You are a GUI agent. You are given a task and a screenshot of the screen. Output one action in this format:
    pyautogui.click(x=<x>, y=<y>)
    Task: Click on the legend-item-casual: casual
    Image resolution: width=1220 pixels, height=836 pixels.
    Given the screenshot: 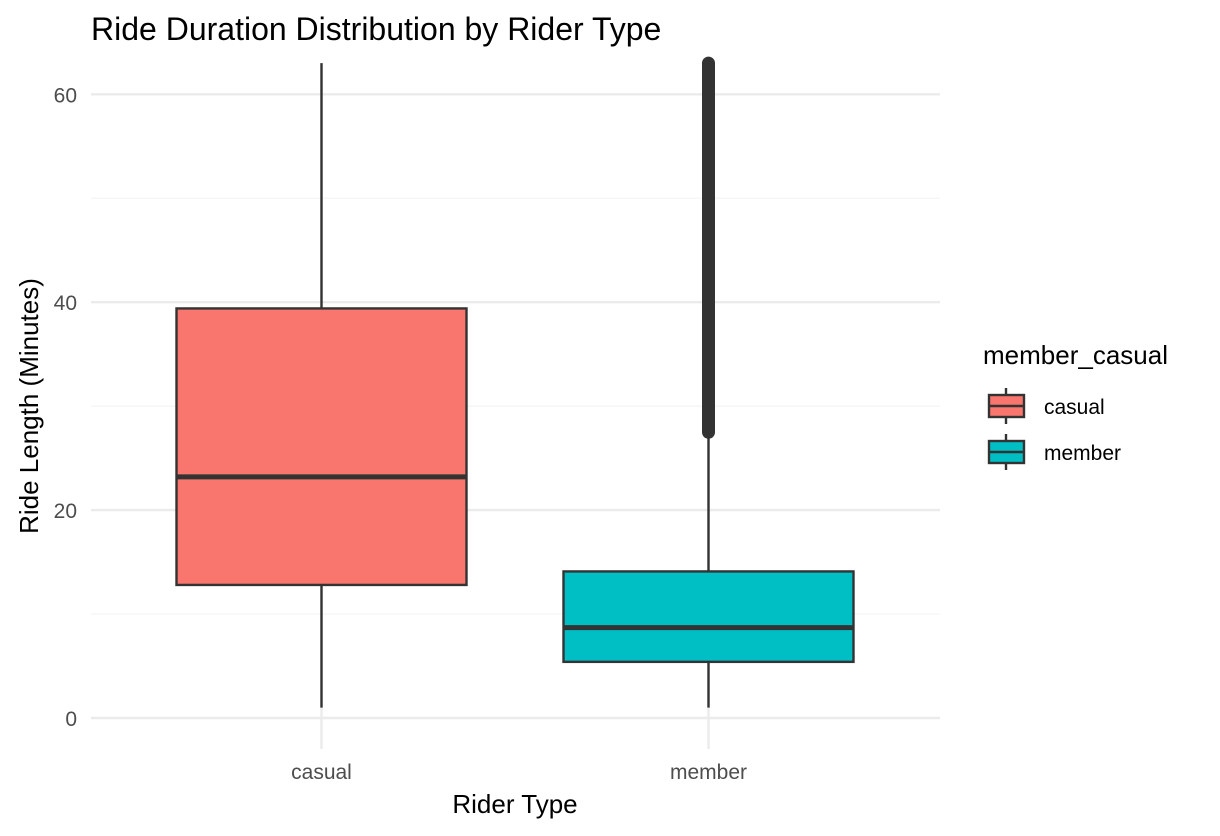 What is the action you would take?
    pyautogui.click(x=1046, y=406)
    